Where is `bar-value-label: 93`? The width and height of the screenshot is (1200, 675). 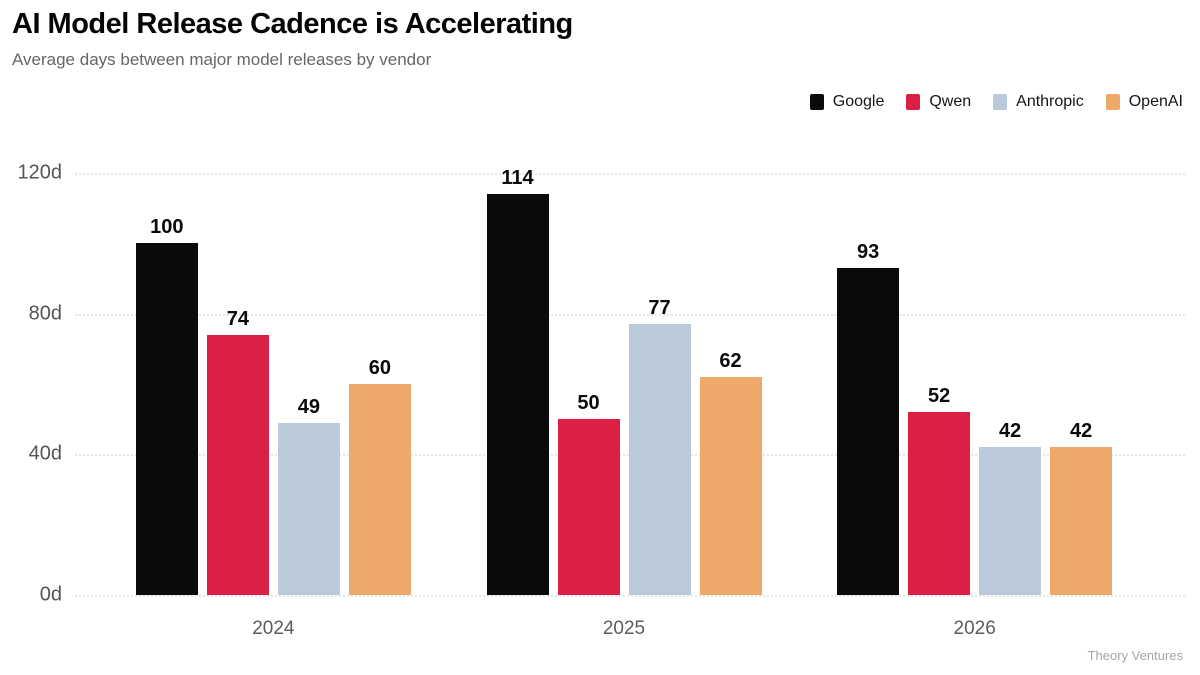 bar-value-label: 93 is located at coordinates (868, 251).